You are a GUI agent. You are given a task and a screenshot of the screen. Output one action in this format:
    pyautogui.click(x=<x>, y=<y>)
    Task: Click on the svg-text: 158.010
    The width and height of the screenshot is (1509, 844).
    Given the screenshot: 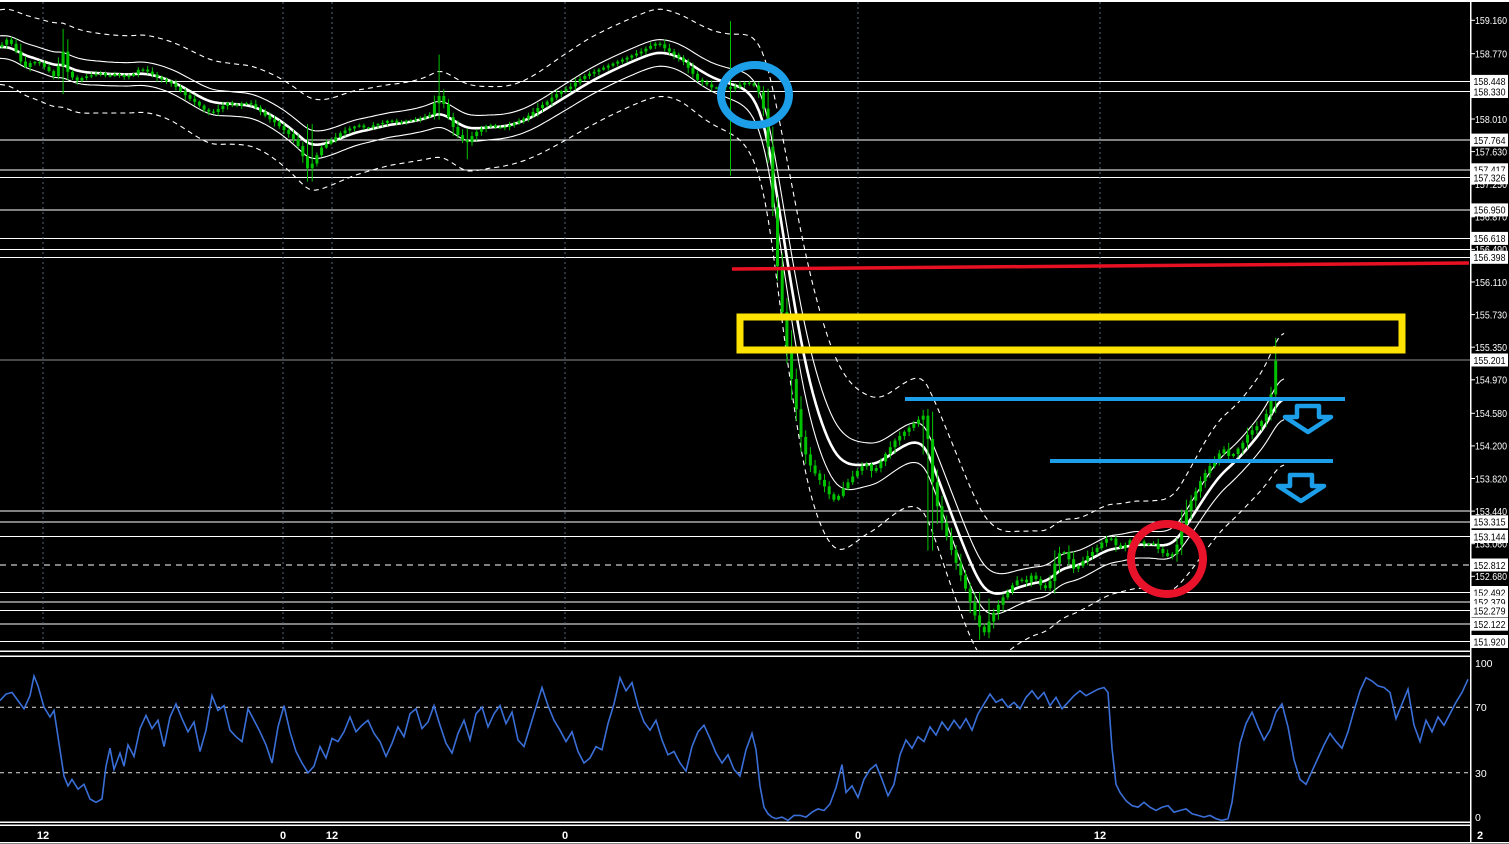 What is the action you would take?
    pyautogui.click(x=1491, y=120)
    